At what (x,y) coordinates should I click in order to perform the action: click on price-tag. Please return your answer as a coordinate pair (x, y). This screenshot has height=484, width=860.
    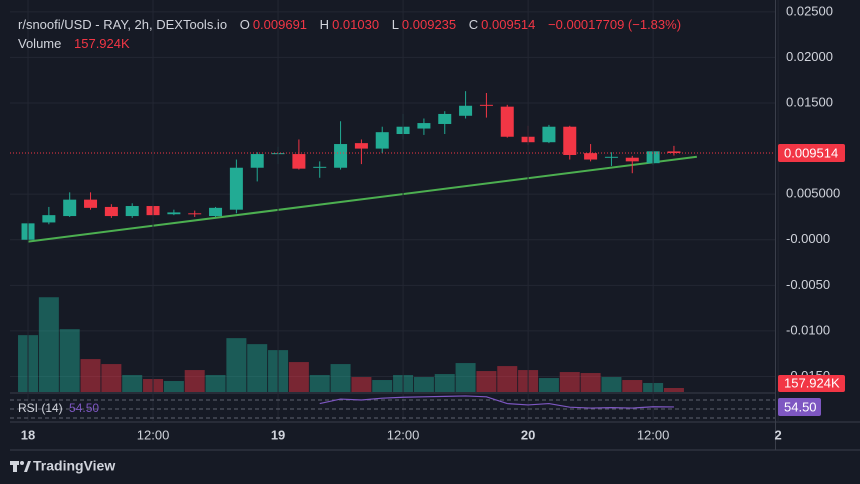
    Looking at the image, I should click on (811, 153).